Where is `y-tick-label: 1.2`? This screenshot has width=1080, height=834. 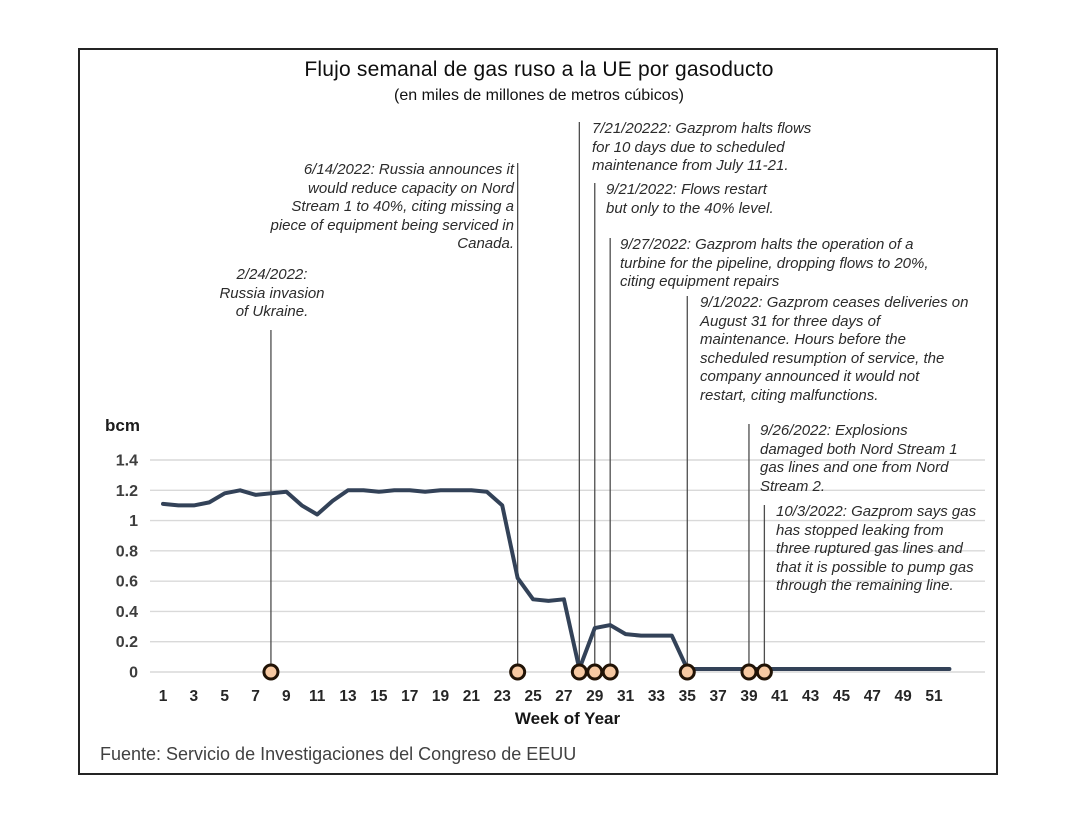
y-tick-label: 1.2 is located at coordinates (127, 491).